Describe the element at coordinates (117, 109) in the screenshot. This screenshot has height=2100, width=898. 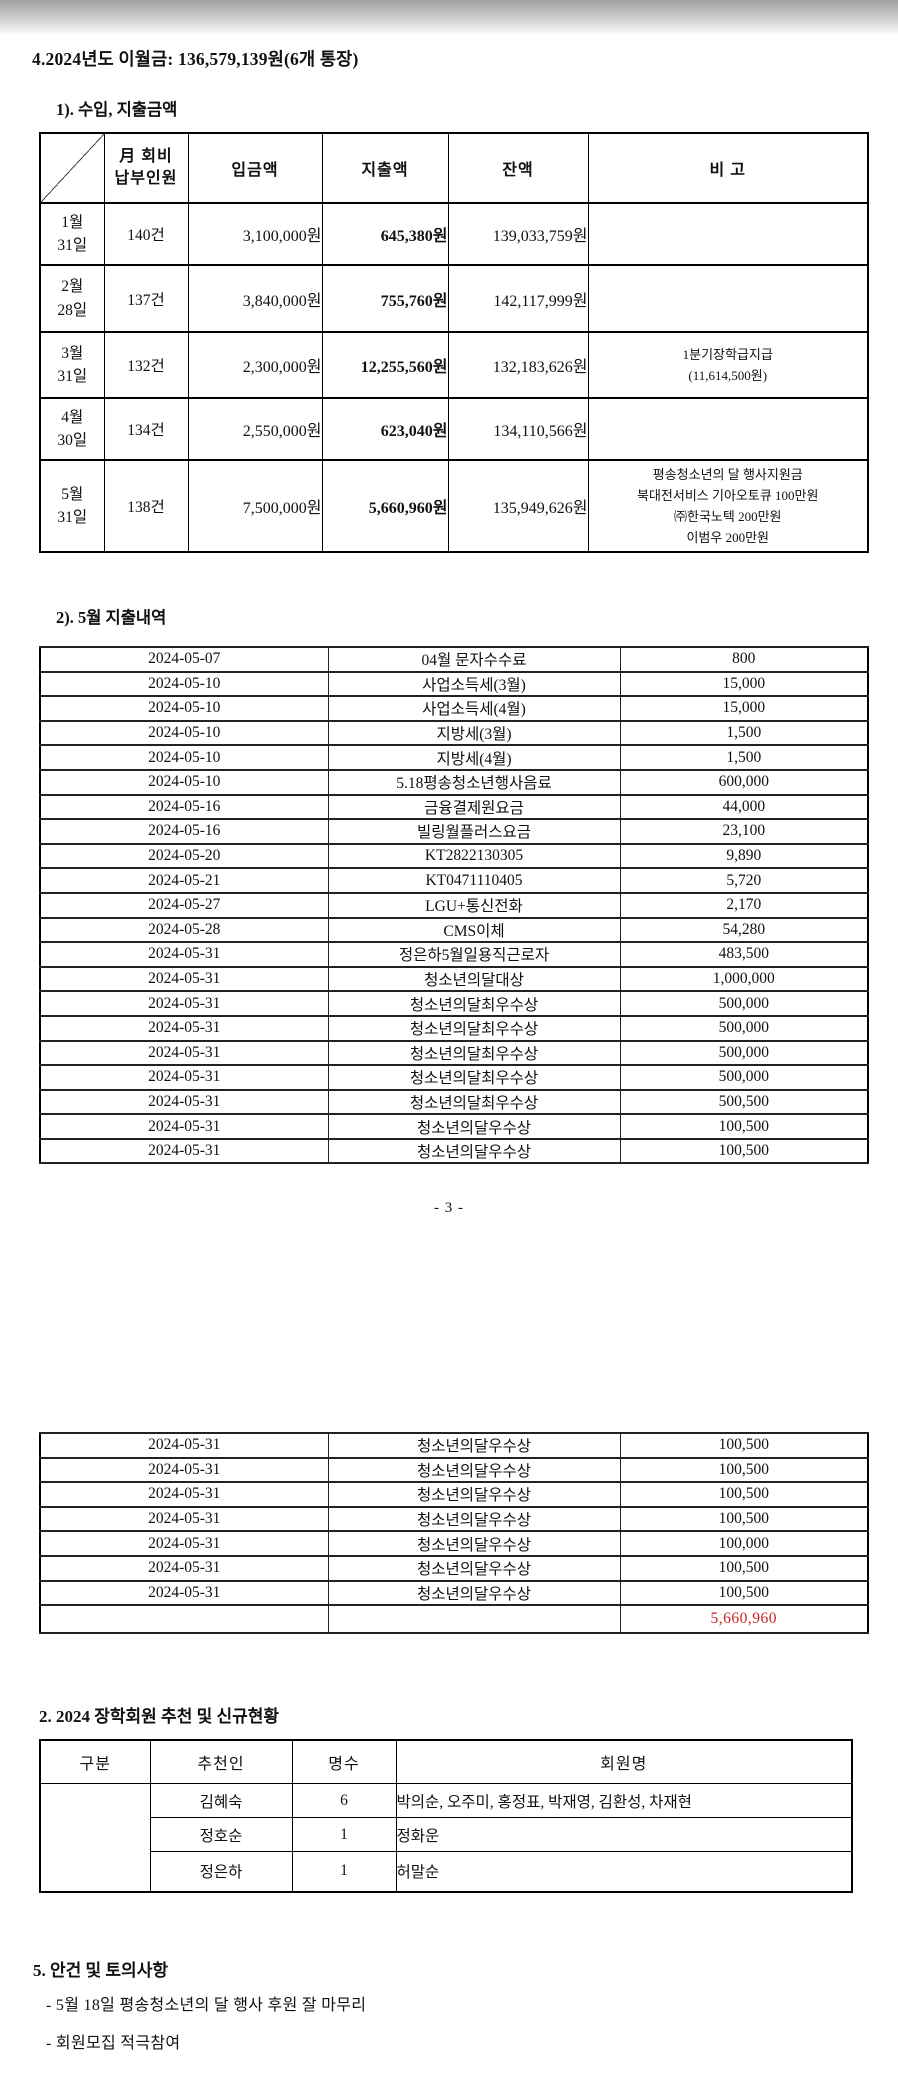
I see `income-section-heading: 1). 수입, 지출금액` at that location.